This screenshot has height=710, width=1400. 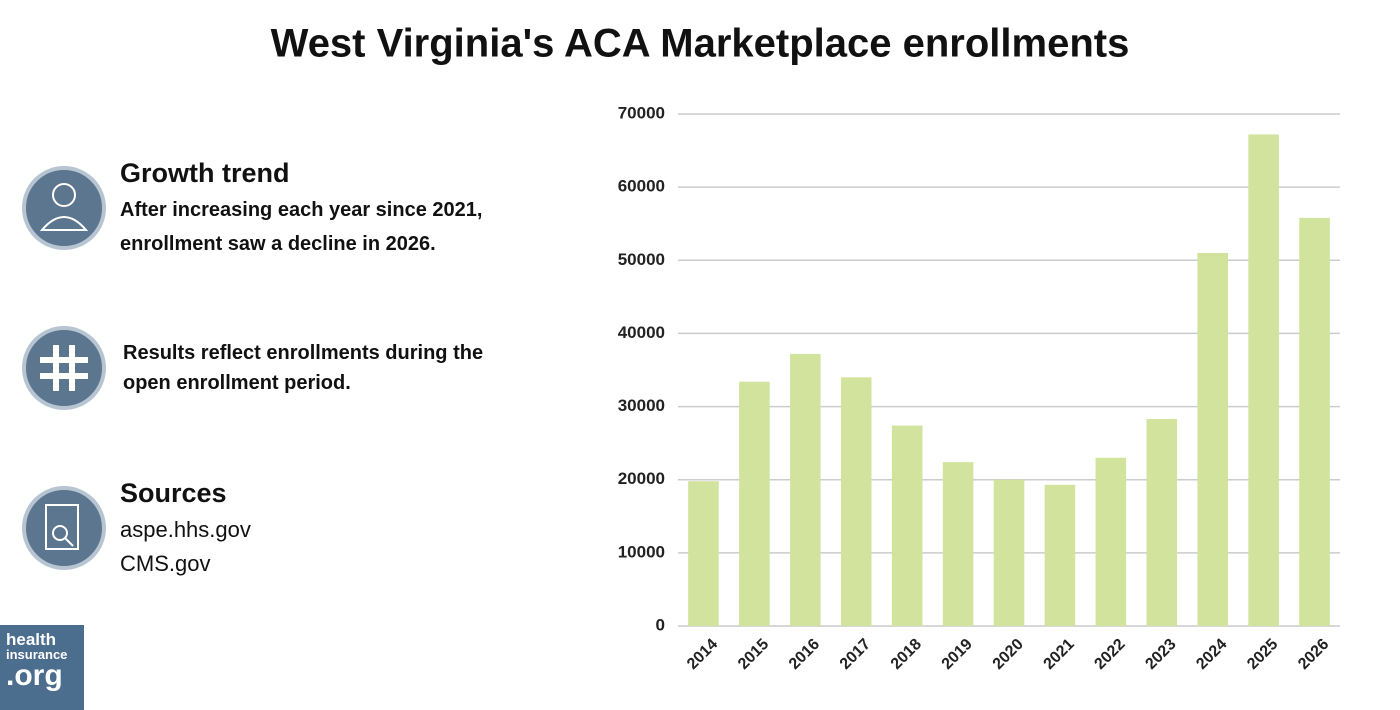 What do you see at coordinates (1211, 654) in the screenshot?
I see `x-tick-label: 2024` at bounding box center [1211, 654].